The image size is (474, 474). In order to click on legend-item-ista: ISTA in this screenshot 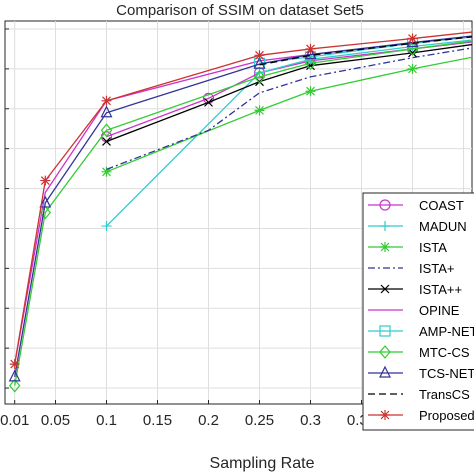, I will do `click(407, 247)`.